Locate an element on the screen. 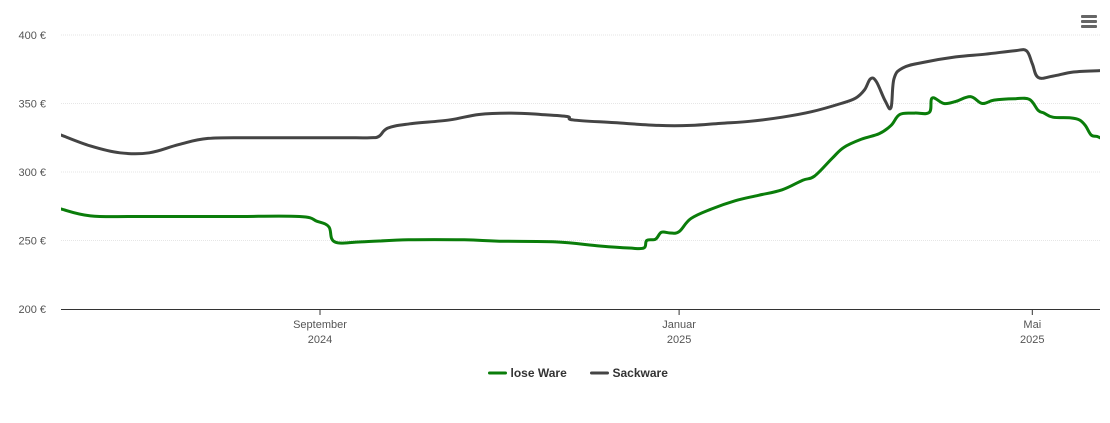 Image resolution: width=1110 pixels, height=423 pixels. legend-label: lose Ware is located at coordinates (539, 373).